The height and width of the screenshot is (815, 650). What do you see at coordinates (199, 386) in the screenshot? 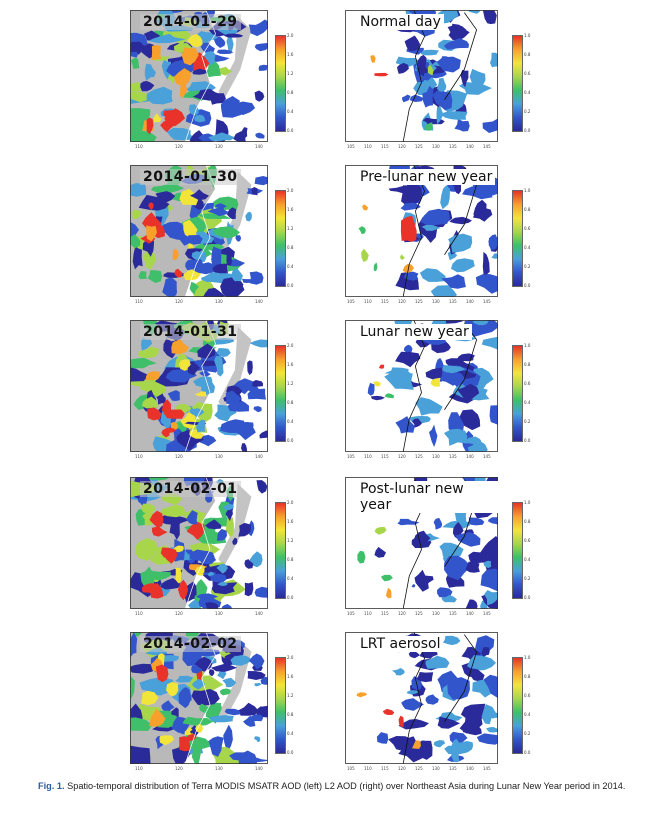
I see `left-map-panel: 2014-01-31` at bounding box center [199, 386].